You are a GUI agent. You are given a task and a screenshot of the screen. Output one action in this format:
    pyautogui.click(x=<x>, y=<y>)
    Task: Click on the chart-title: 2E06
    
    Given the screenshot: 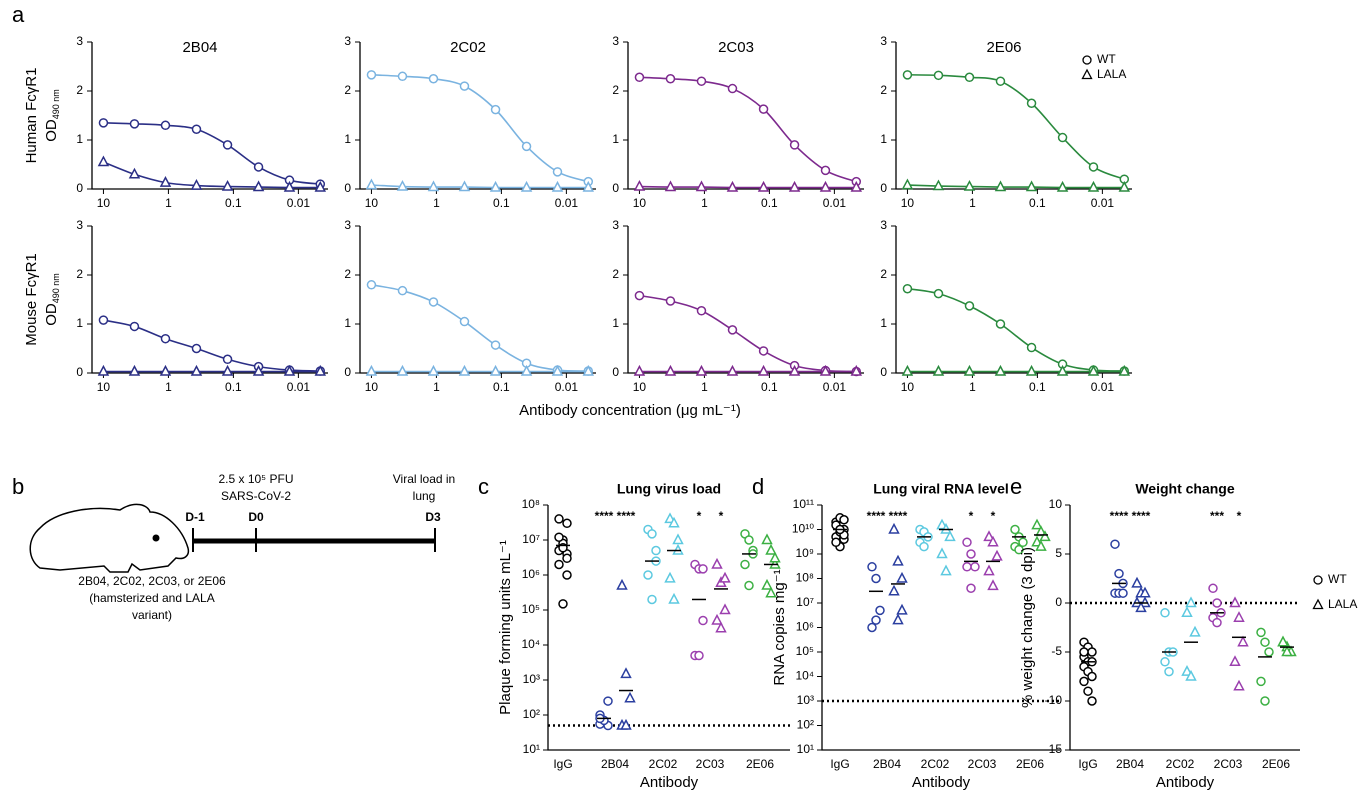 What is the action you would take?
    pyautogui.click(x=1003, y=47)
    